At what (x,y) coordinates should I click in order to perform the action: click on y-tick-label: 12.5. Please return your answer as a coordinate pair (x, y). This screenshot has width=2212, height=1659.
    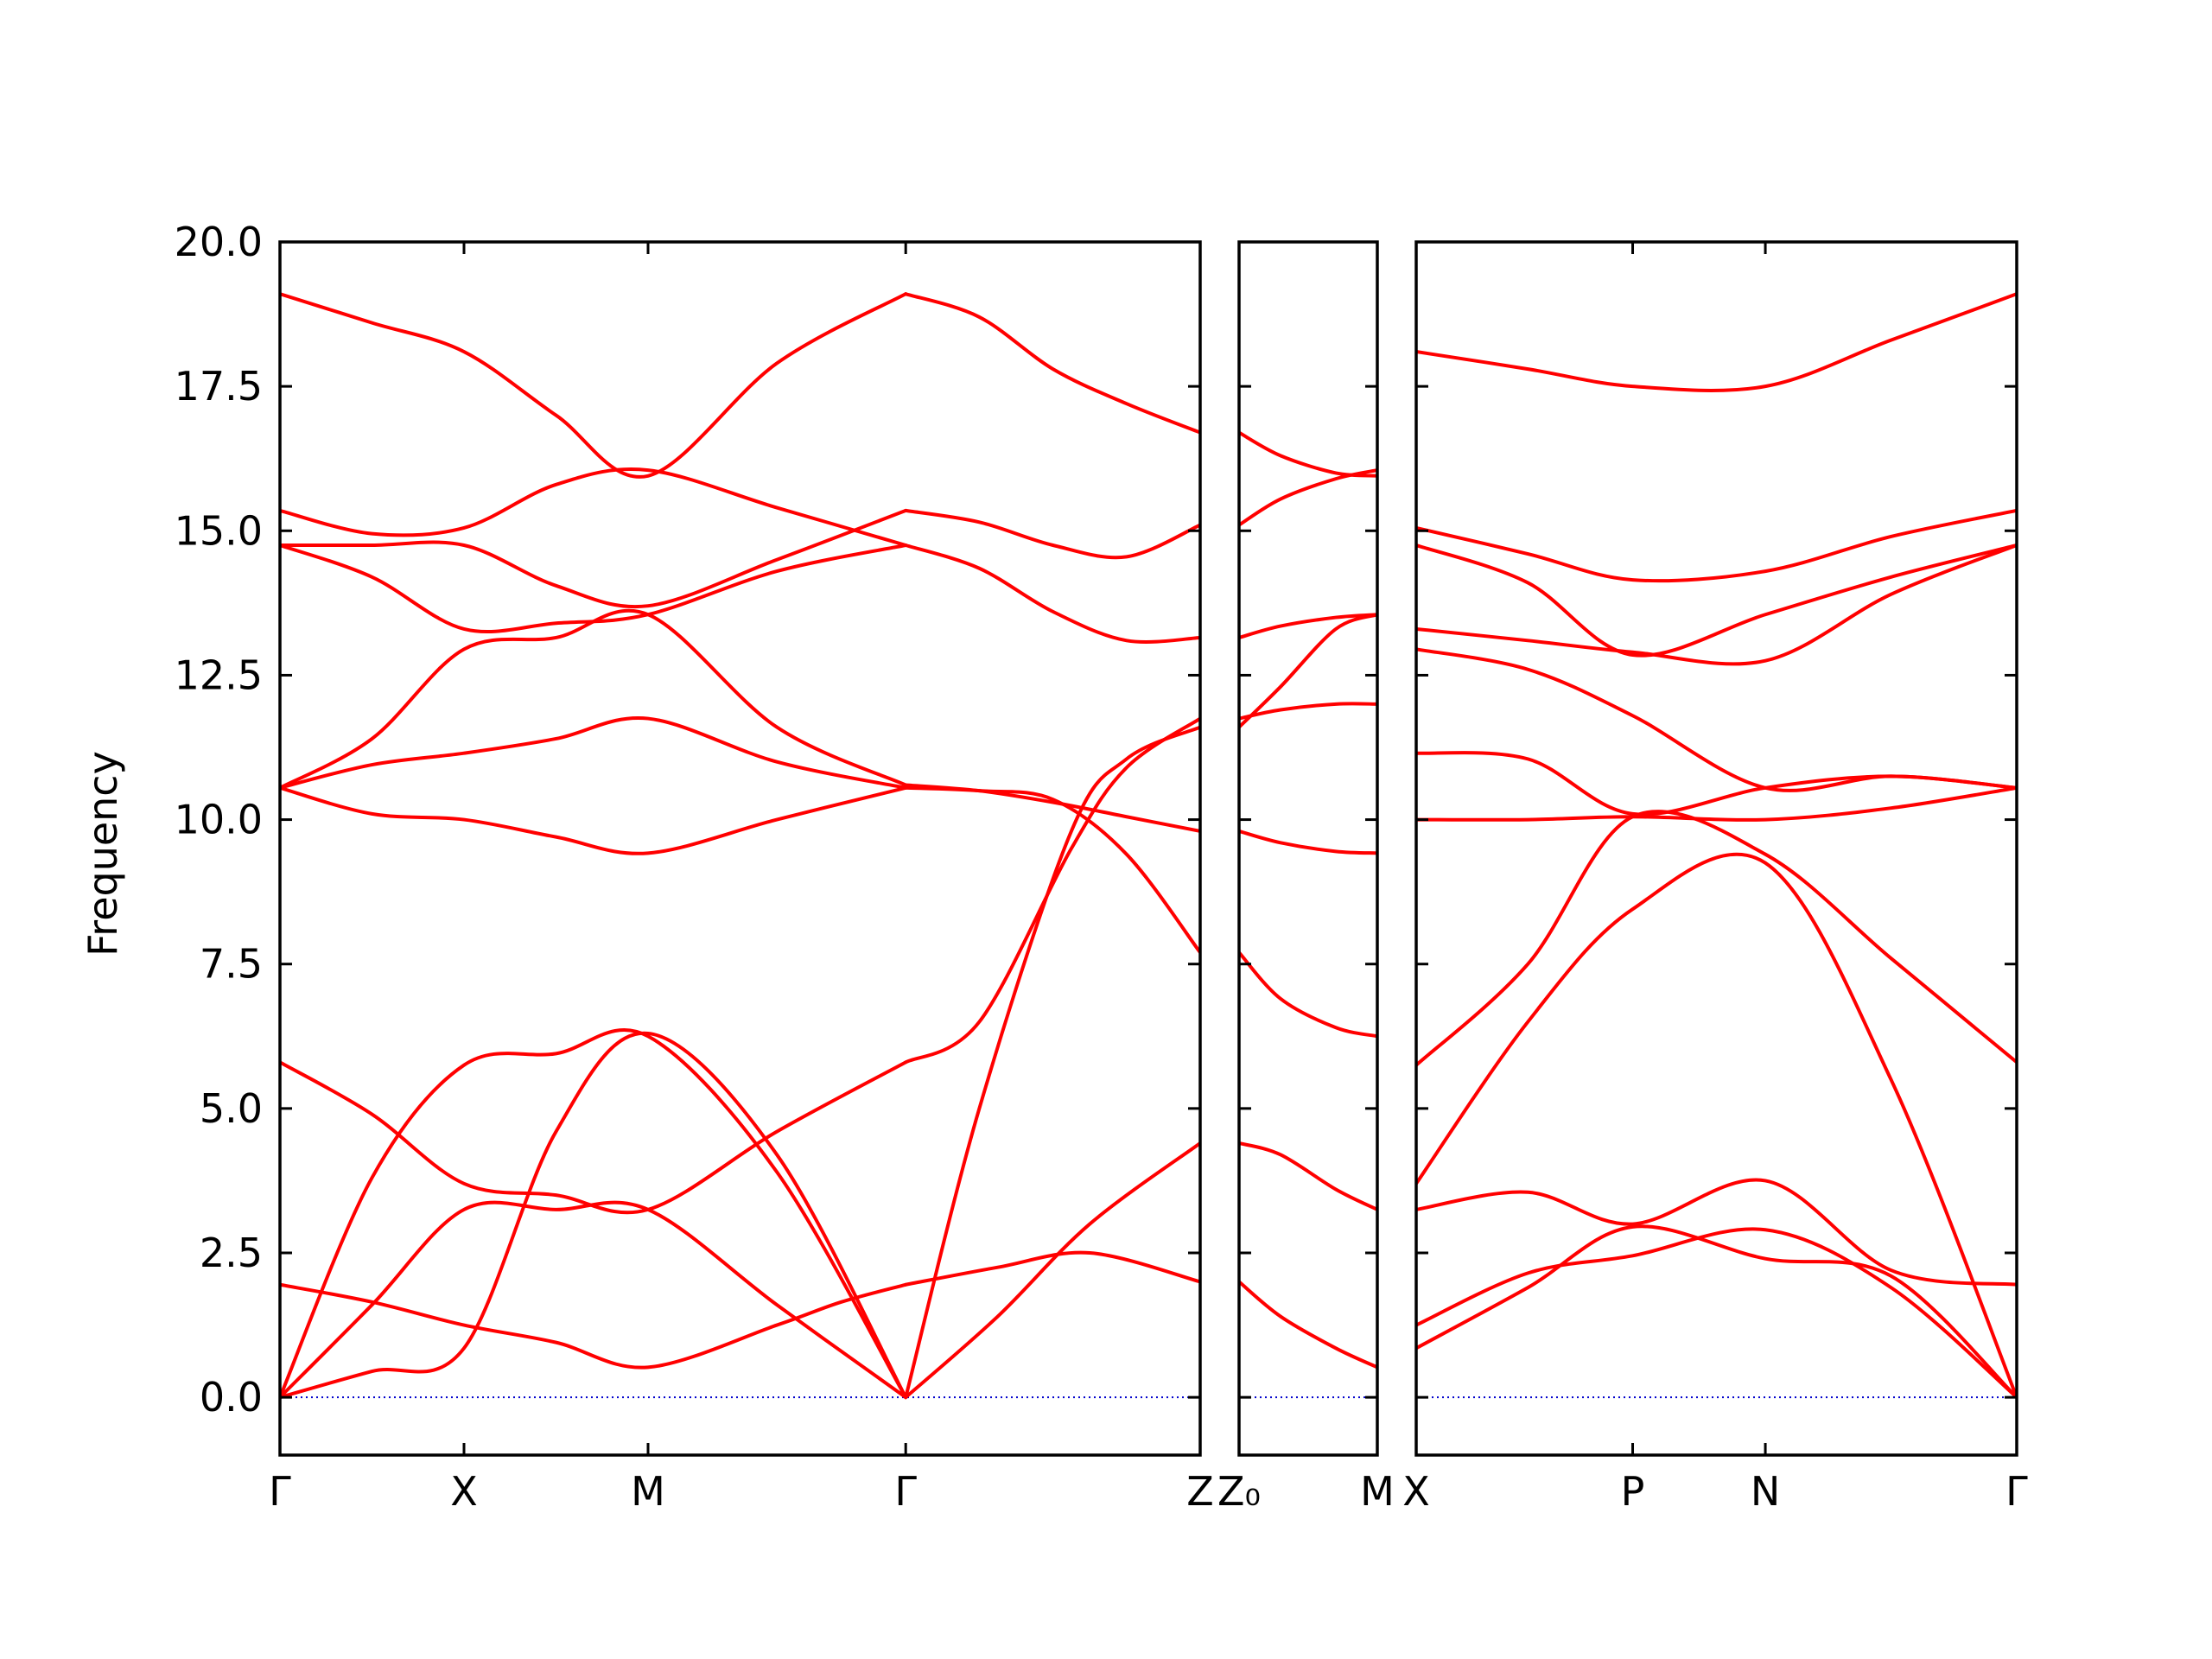
    Looking at the image, I should click on (219, 675).